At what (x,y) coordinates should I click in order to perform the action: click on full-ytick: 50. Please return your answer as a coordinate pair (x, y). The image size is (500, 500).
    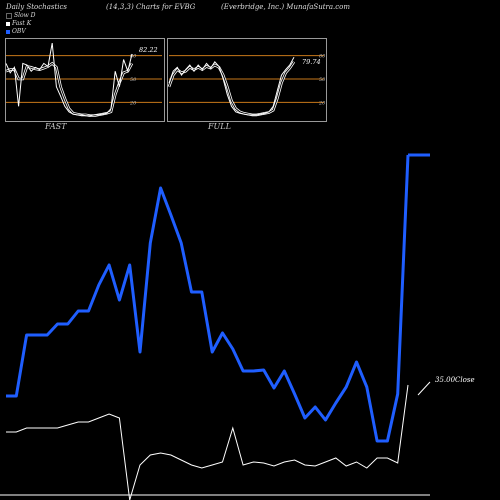
    Looking at the image, I should click on (322, 80).